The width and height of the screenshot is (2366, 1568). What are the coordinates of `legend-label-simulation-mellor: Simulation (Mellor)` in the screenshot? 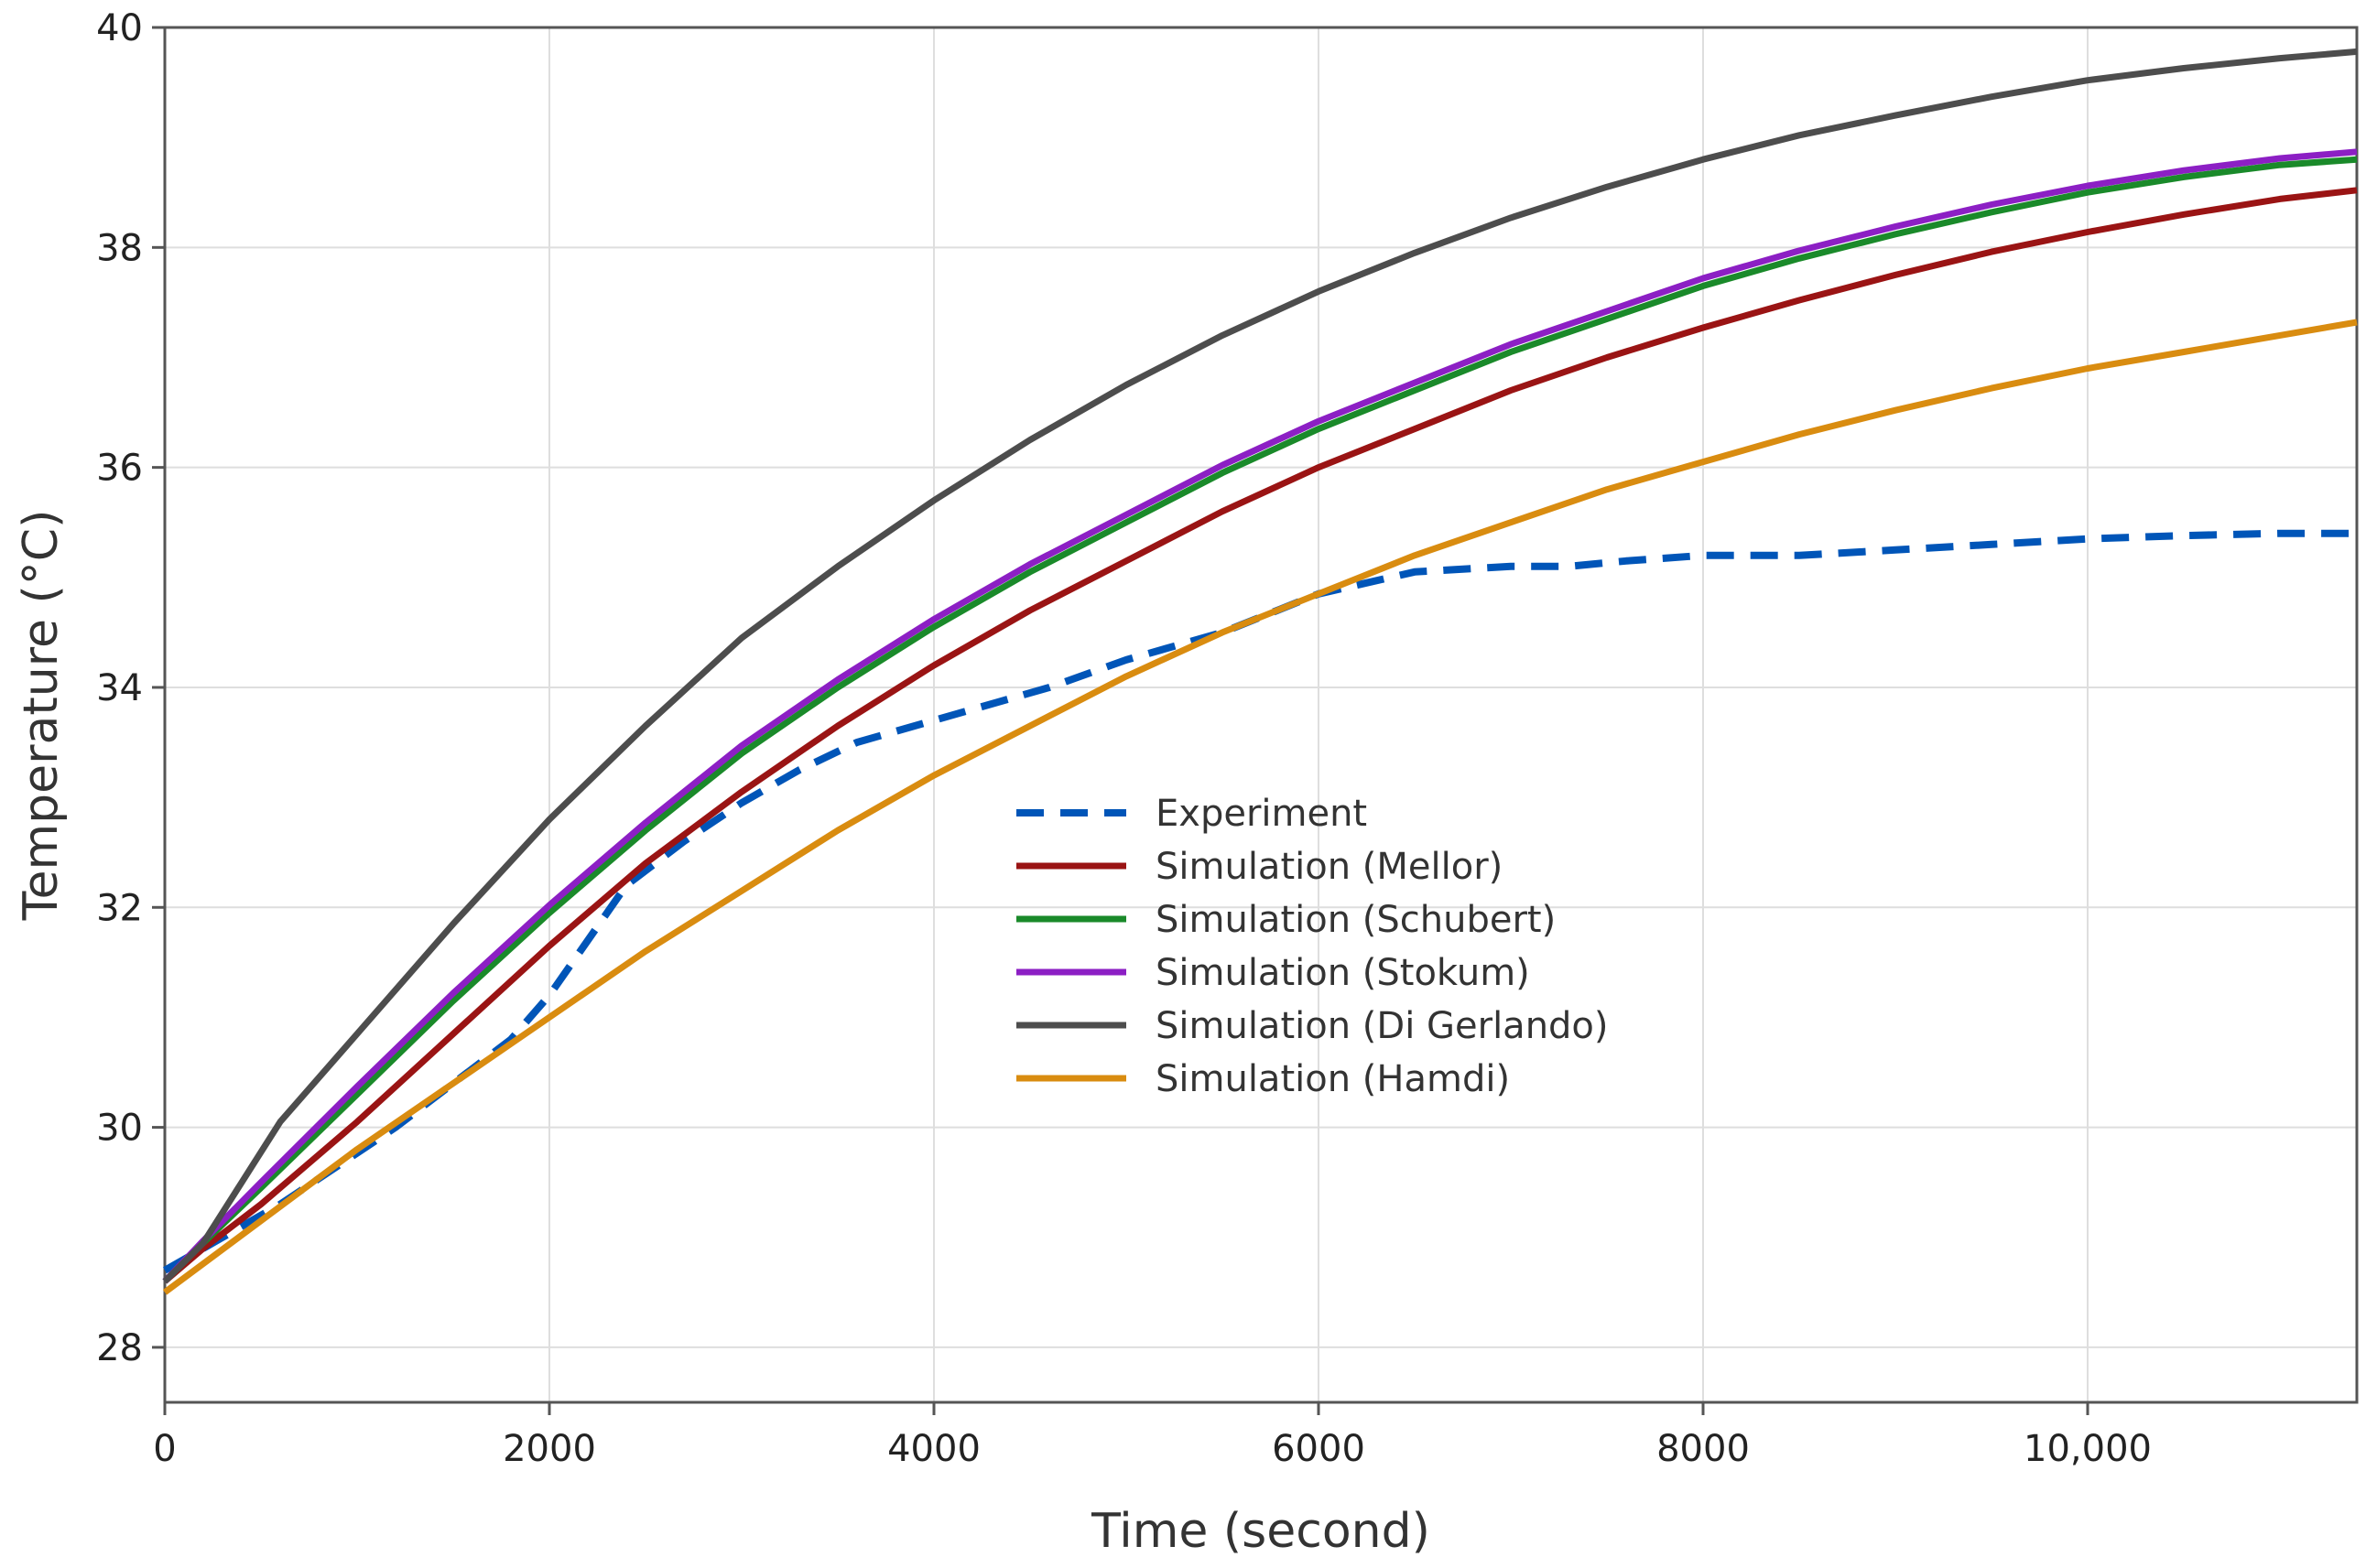 It's located at (1329, 867).